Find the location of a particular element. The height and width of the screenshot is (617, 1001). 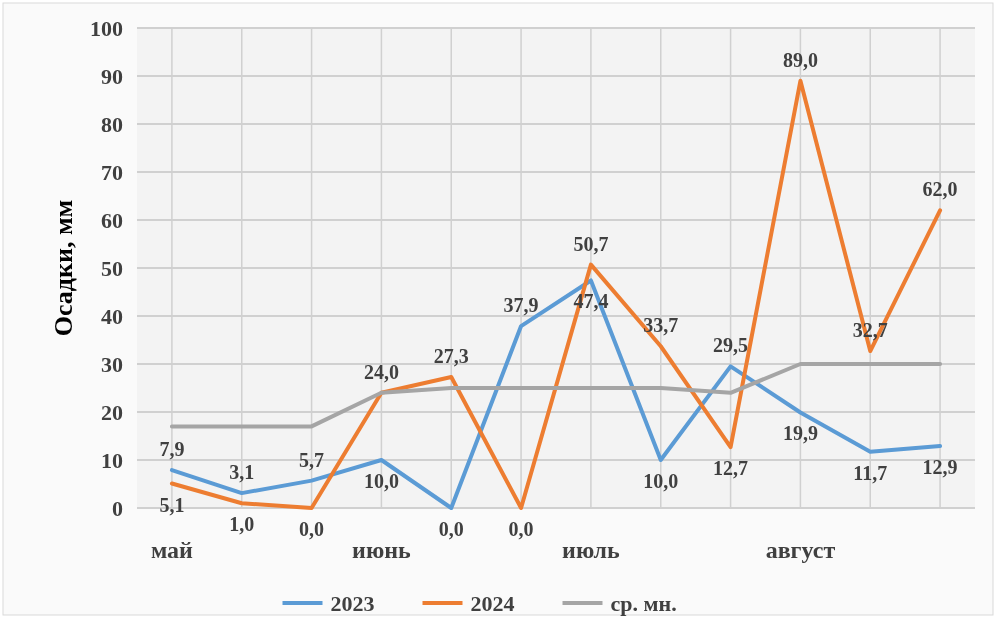

y-axis-title: Осадки, мм is located at coordinates (63, 268).